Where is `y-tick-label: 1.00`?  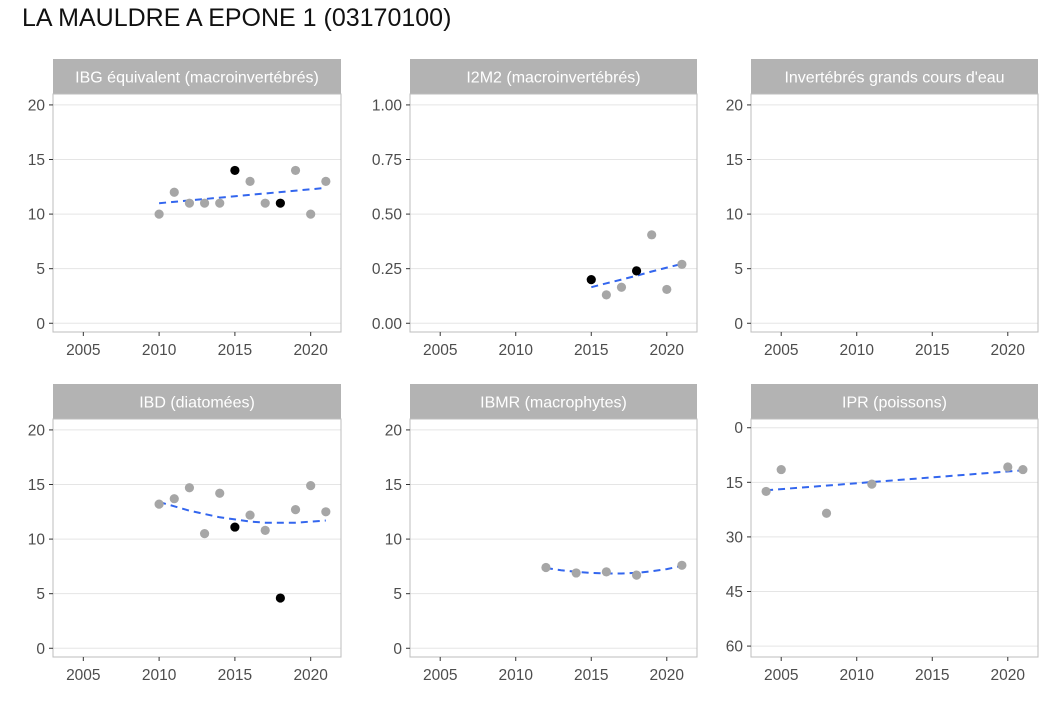 y-tick-label: 1.00 is located at coordinates (387, 105).